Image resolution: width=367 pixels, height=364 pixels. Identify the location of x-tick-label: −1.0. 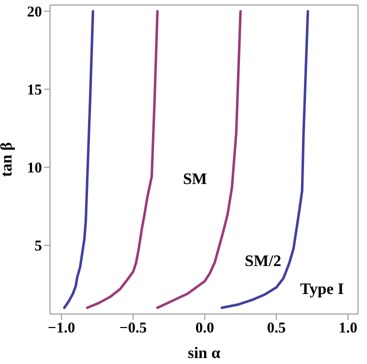
(62, 328).